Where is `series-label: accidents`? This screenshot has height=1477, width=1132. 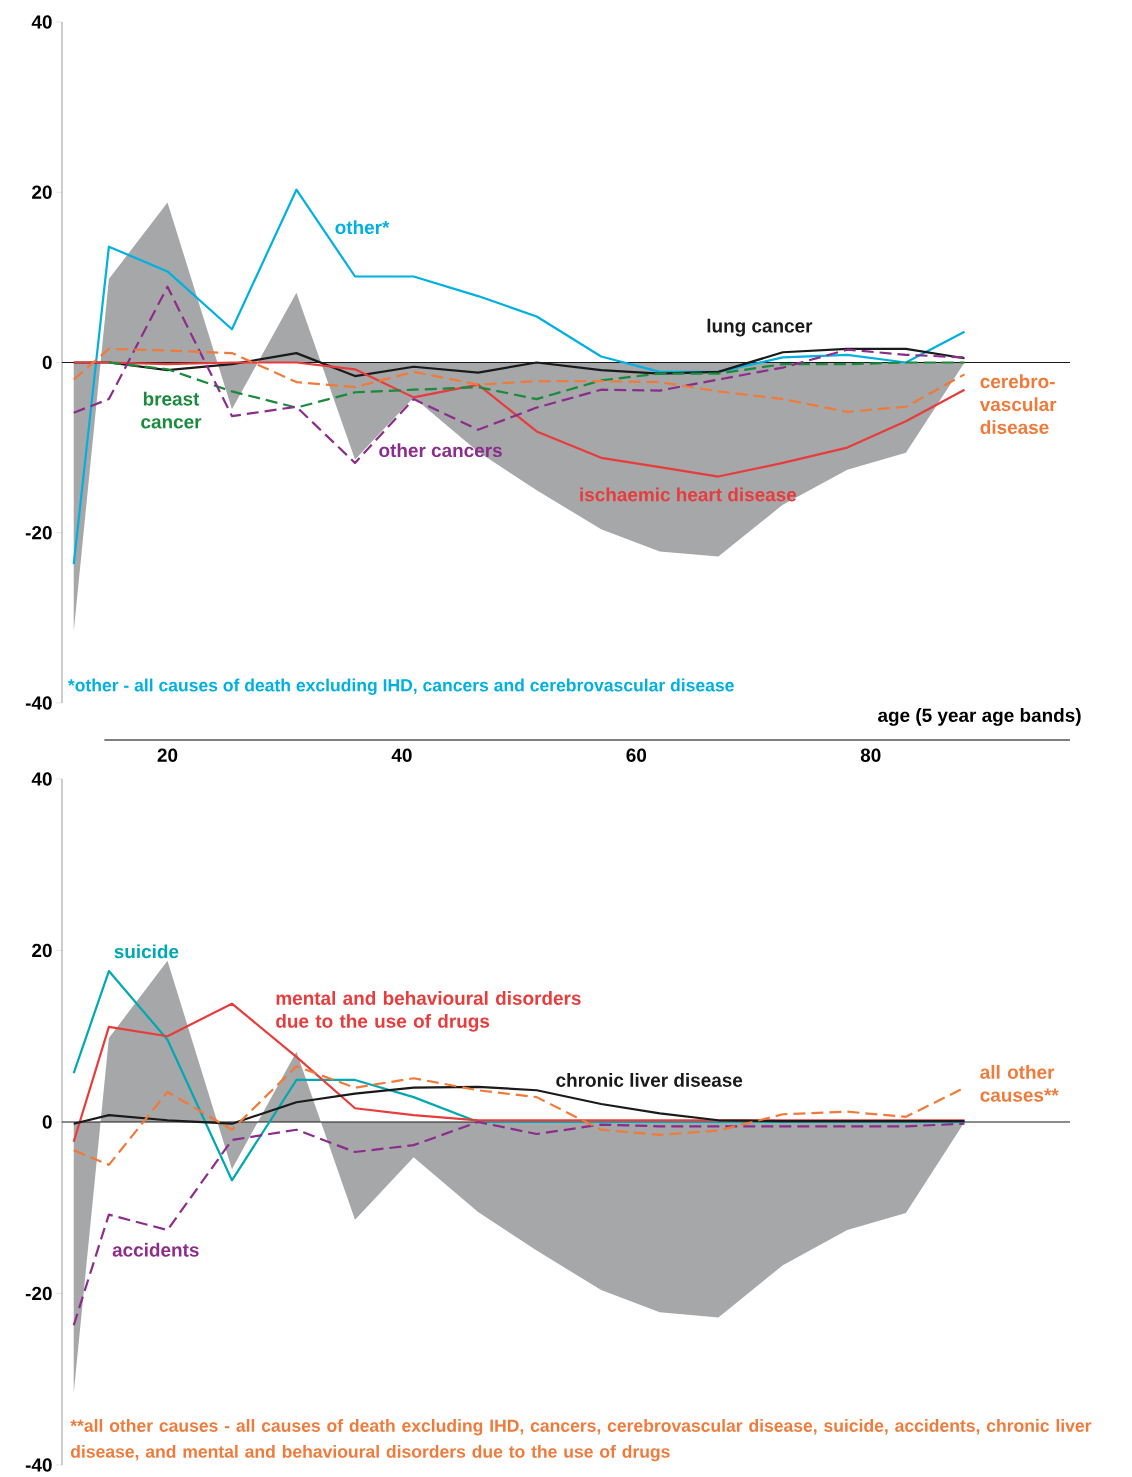 series-label: accidents is located at coordinates (155, 1249).